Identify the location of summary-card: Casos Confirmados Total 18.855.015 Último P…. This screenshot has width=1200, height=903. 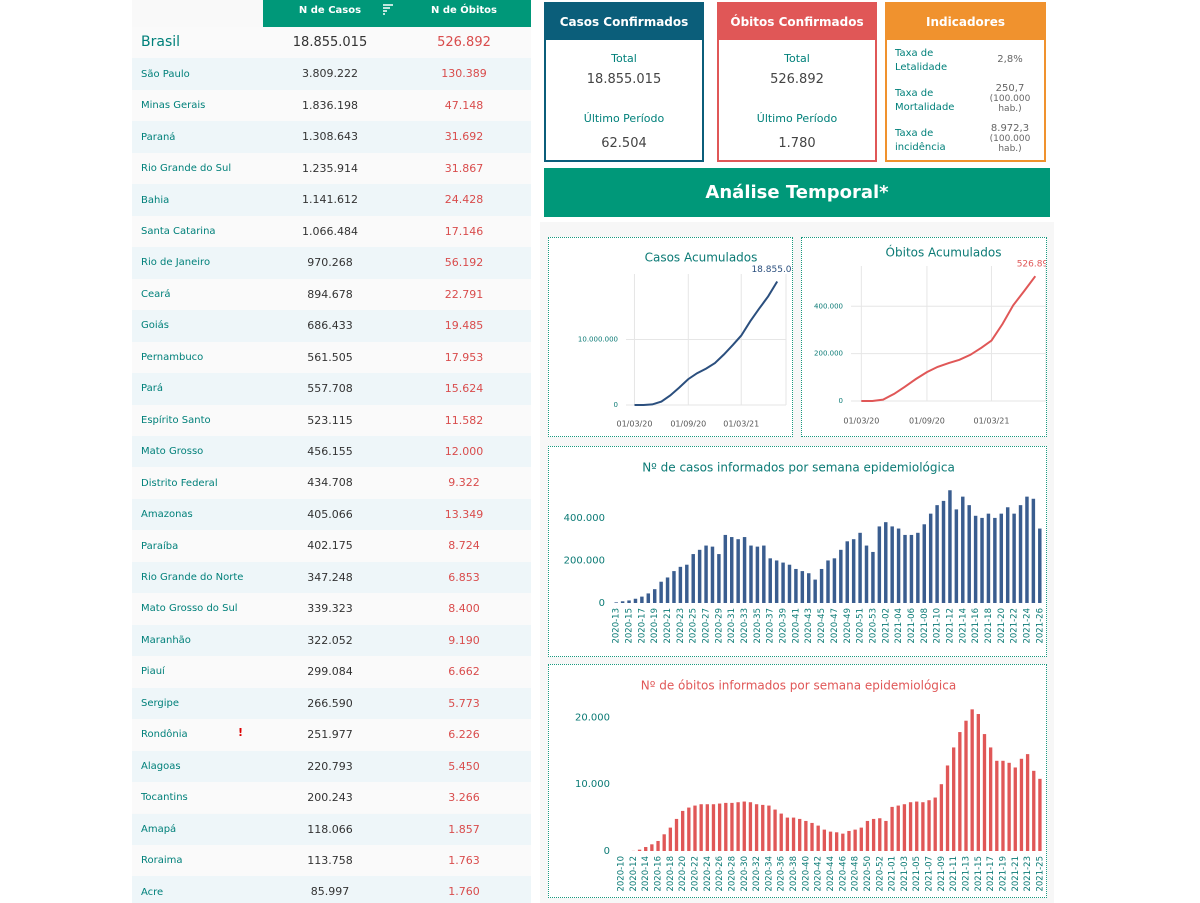
(624, 82).